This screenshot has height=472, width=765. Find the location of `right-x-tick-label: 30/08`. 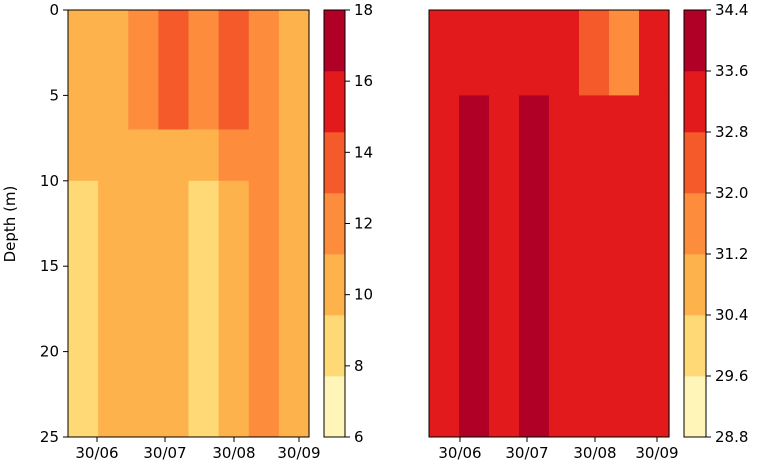

right-x-tick-label: 30/08 is located at coordinates (594, 453).